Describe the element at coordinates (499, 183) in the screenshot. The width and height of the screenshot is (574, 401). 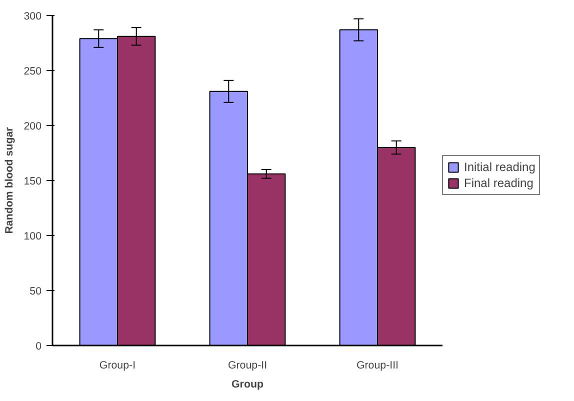
I see `legend-label: Final reading` at that location.